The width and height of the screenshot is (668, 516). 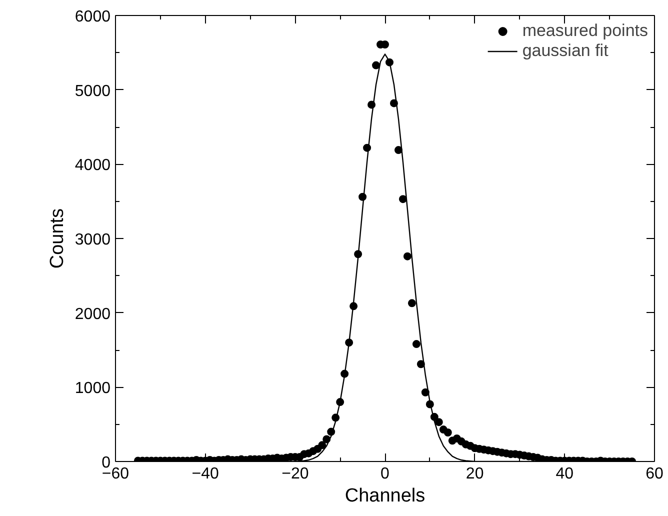 I want to click on y-tick-label: 1000, so click(x=92, y=389).